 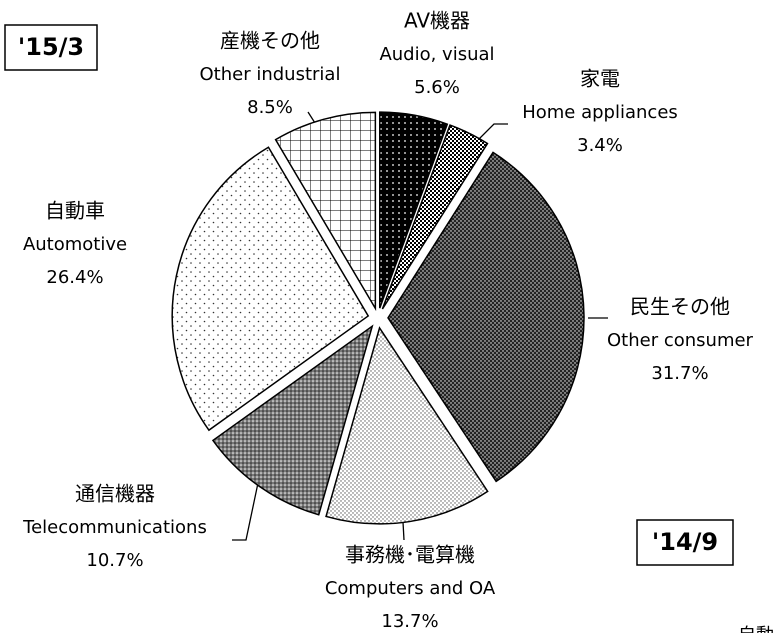 I want to click on date-label: '14/9, so click(x=685, y=542).